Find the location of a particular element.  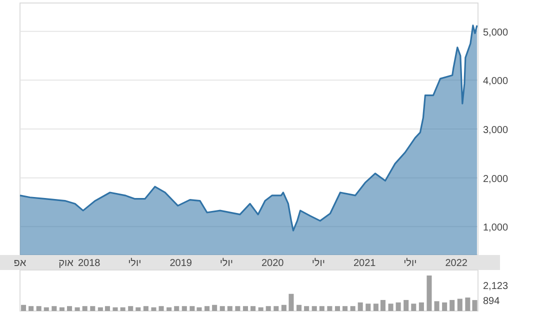

x-tick-label: 2022 is located at coordinates (456, 263).